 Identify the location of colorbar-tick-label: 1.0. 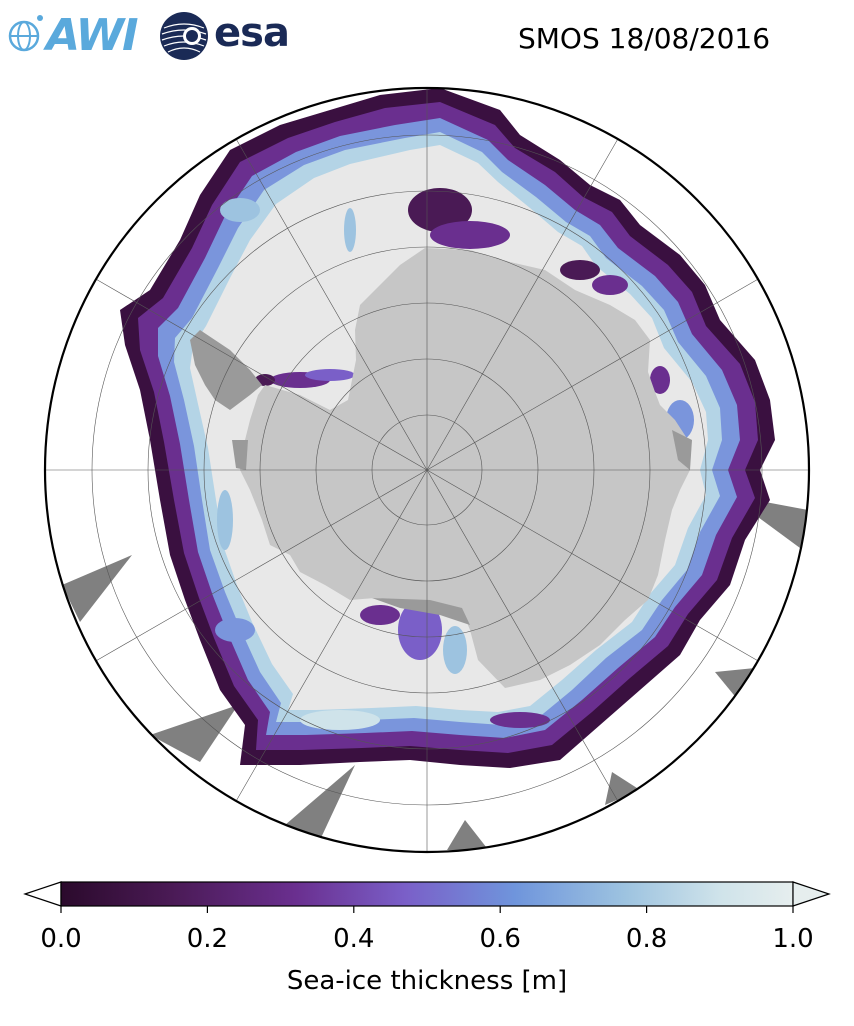
(793, 939).